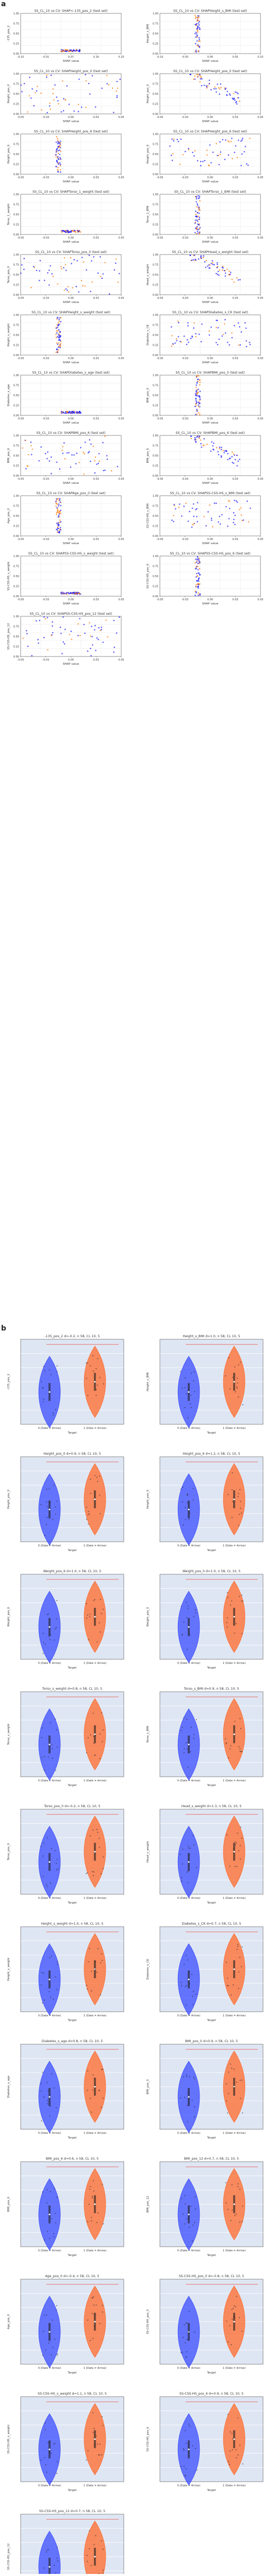 Image resolution: width=278 pixels, height=2576 pixels. Describe the element at coordinates (148, 33) in the screenshot. I see `y-axis-label: Height_s_BMI` at that location.